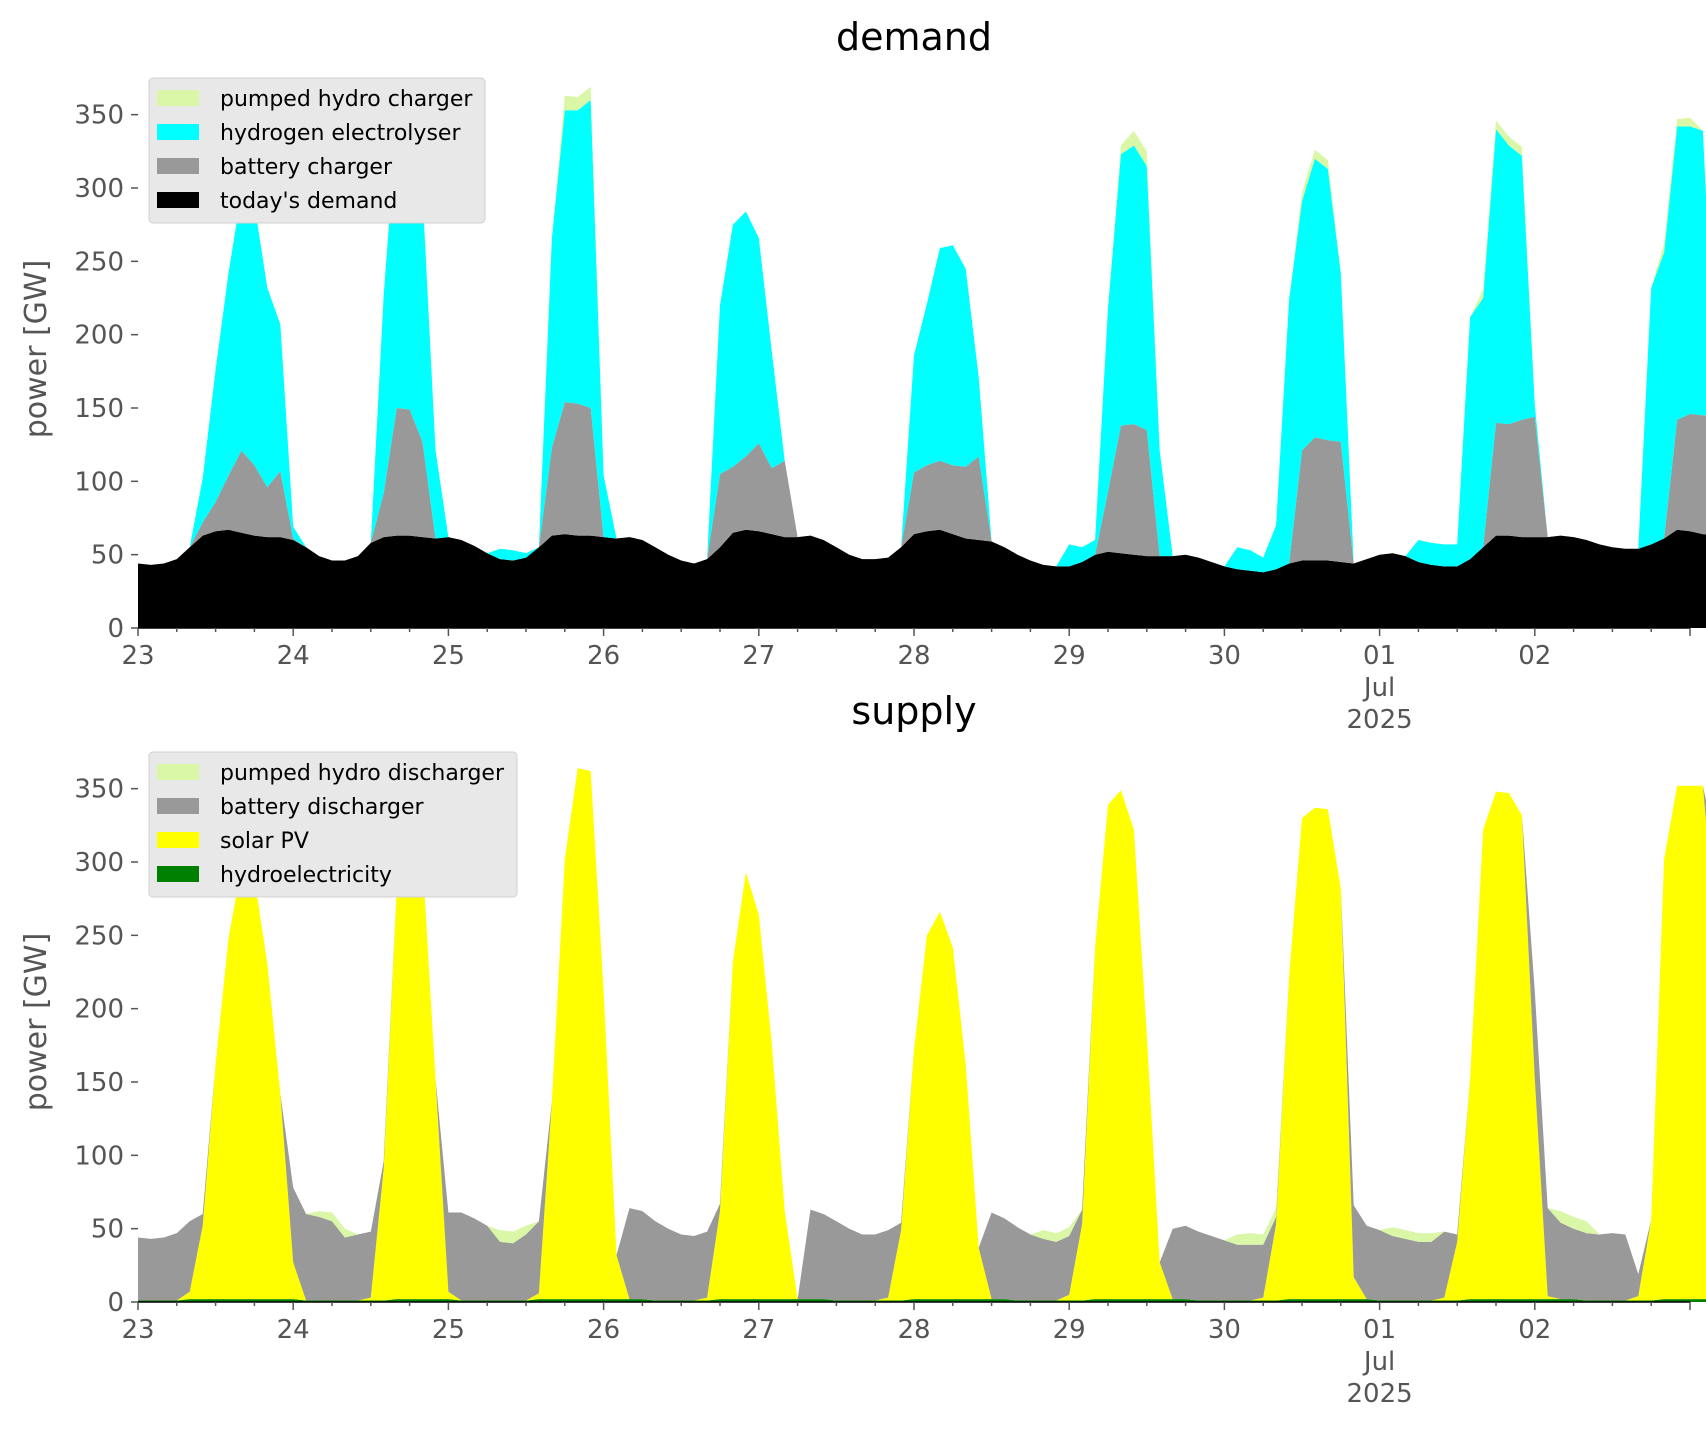 The image size is (1706, 1431). Describe the element at coordinates (178, 806) in the screenshot. I see `legend-swatch-battery-discharger` at that location.